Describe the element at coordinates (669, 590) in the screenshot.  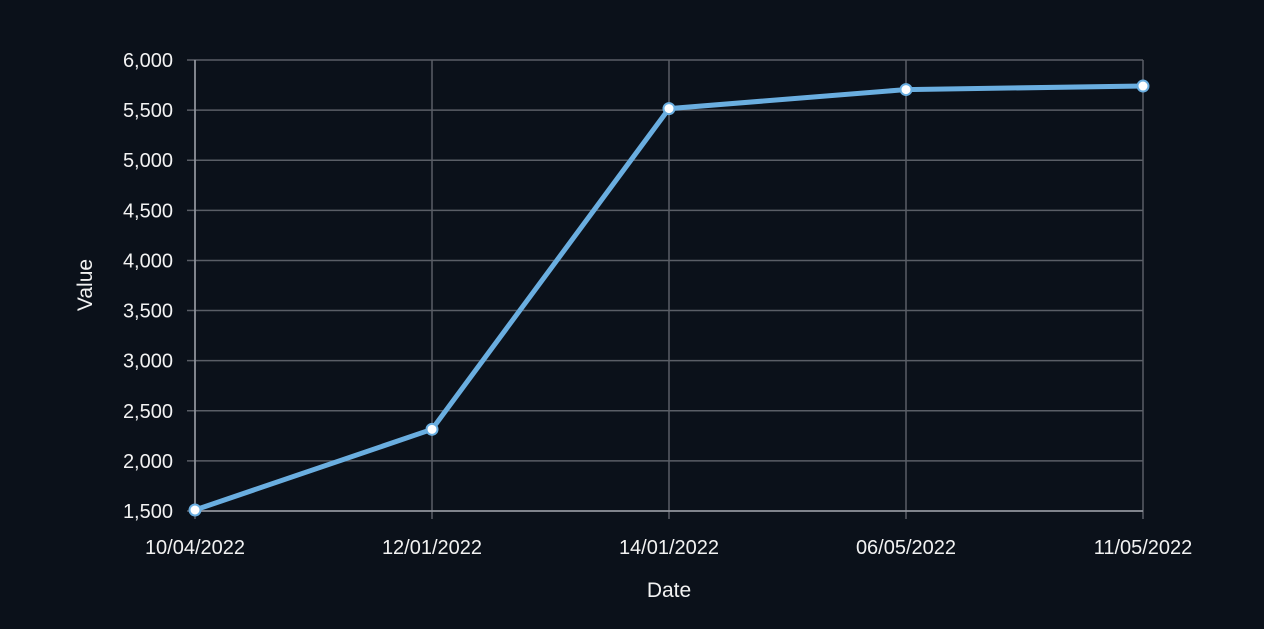
I see `x-axis-title: Date` at that location.